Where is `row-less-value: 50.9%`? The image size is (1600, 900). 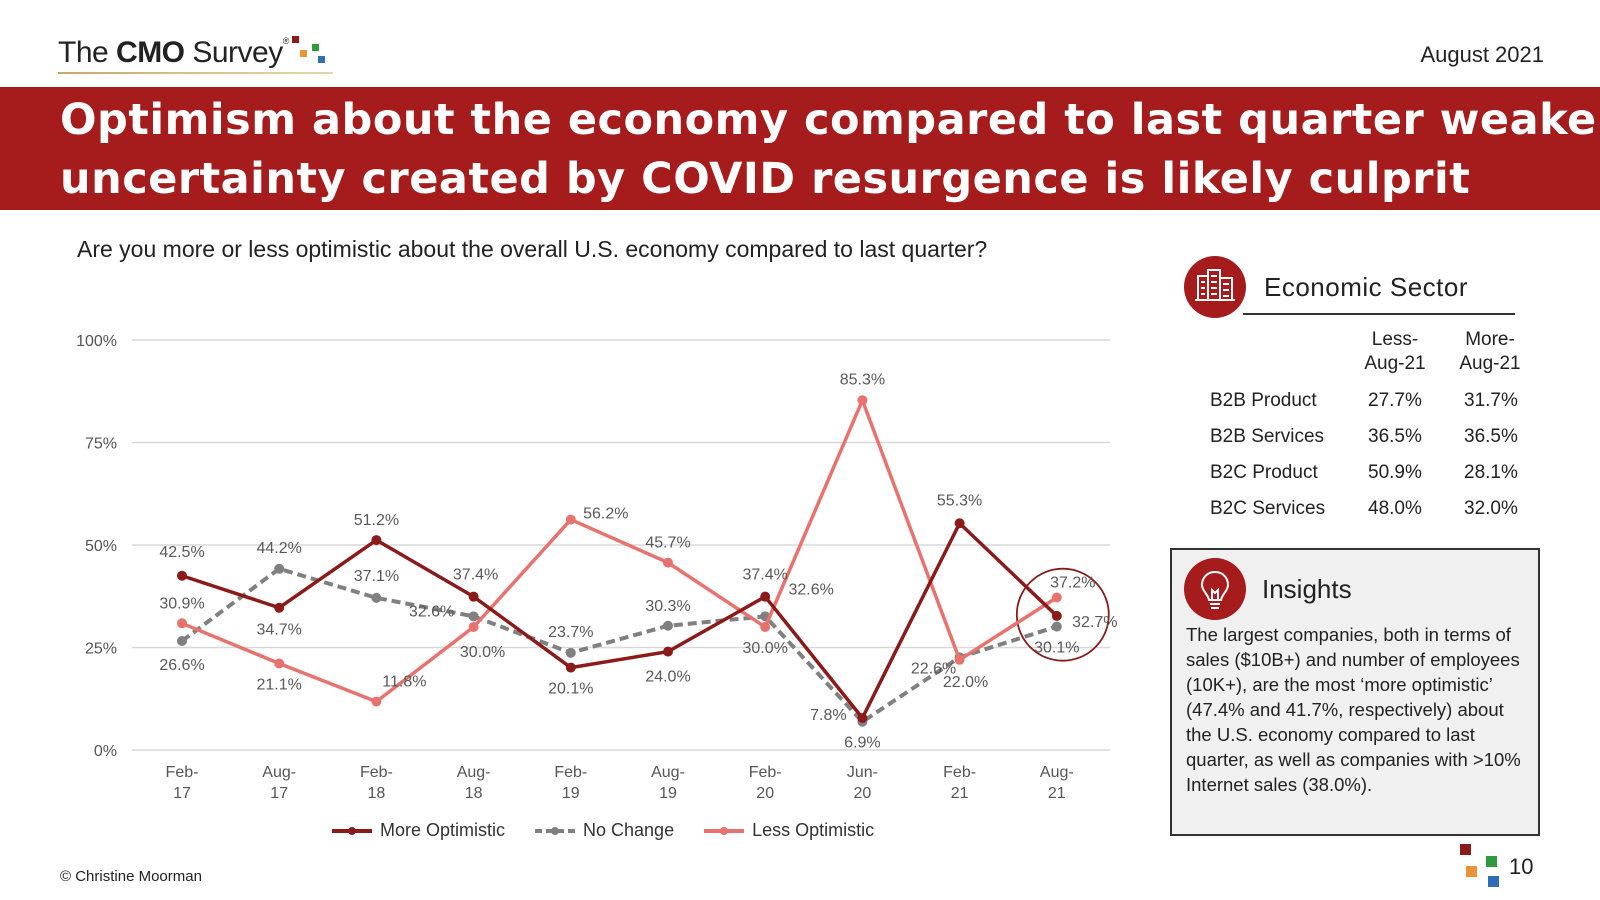 row-less-value: 50.9% is located at coordinates (1395, 472).